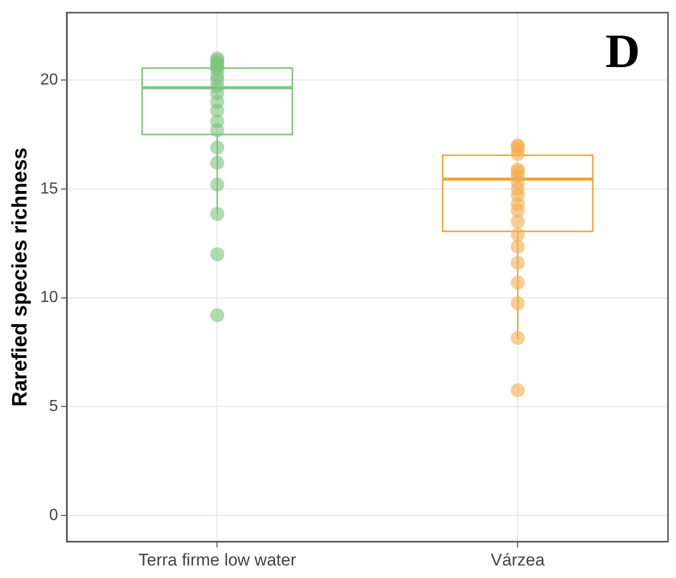  Describe the element at coordinates (49, 189) in the screenshot. I see `y-tick-label: 15` at that location.